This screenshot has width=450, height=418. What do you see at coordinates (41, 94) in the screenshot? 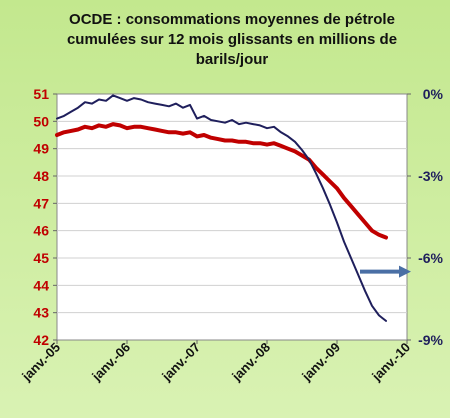
I see `left-tick-label: 51` at bounding box center [41, 94].